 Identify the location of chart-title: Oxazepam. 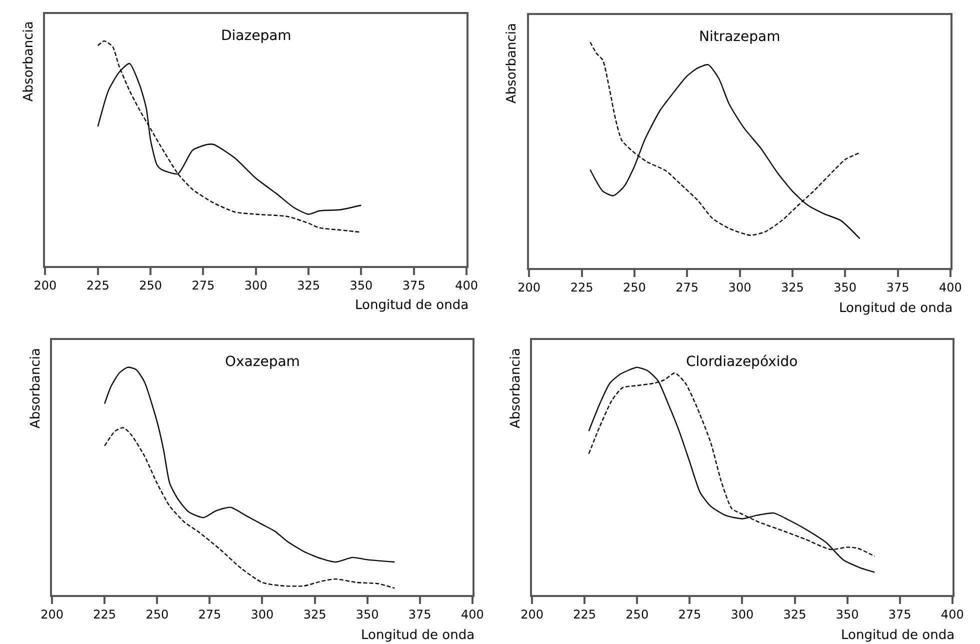
(262, 362).